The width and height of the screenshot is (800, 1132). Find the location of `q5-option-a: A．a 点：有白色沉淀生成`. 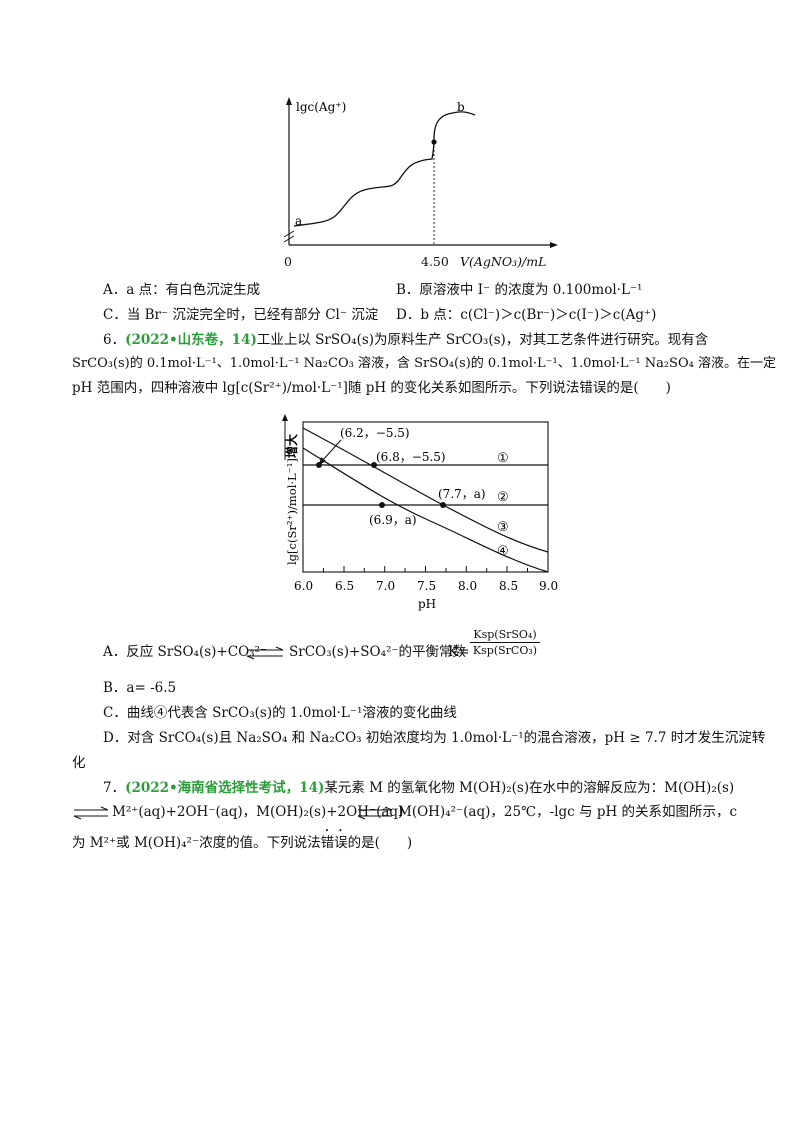

q5-option-a: A．a 点：有白色沉淀生成 is located at coordinates (182, 290).